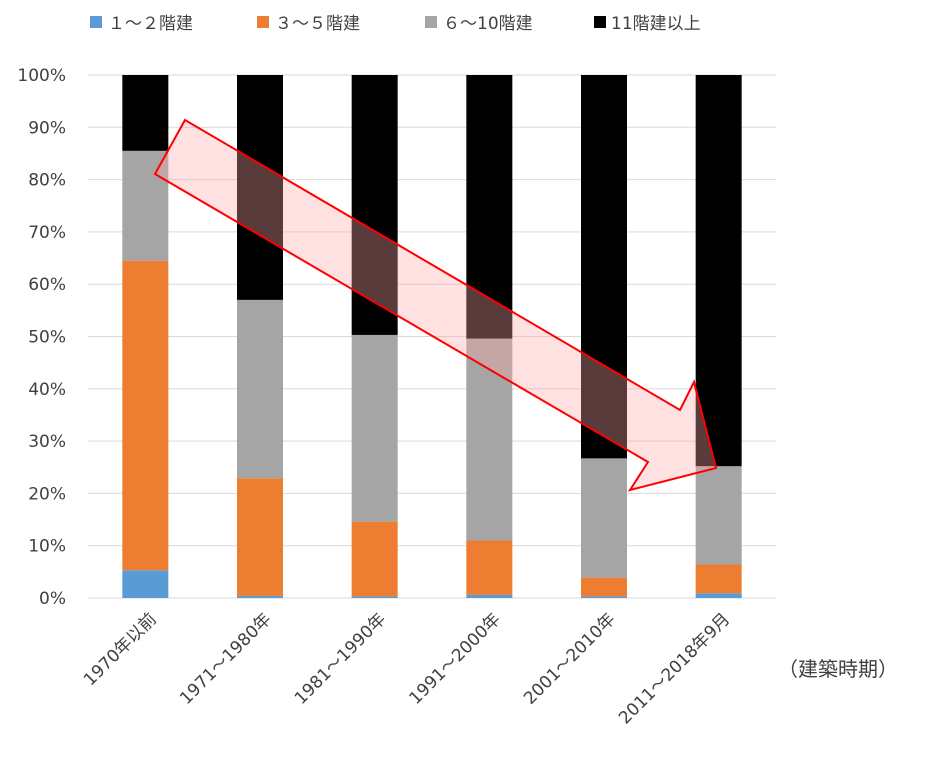  What do you see at coordinates (838, 669) in the screenshot?
I see `x-axis-title: （建築時期）` at bounding box center [838, 669].